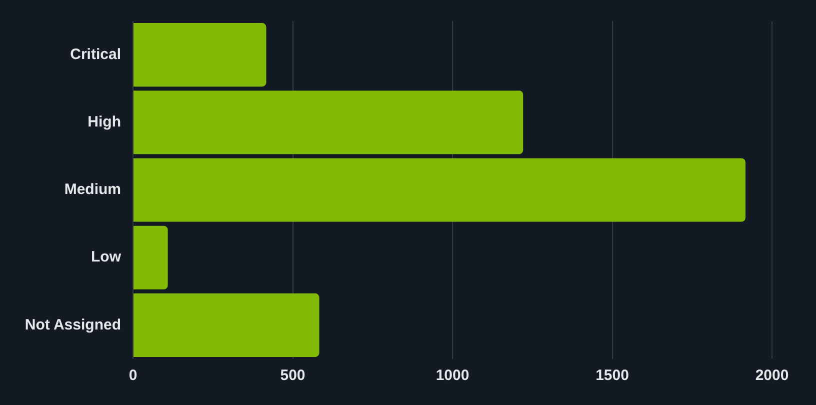  I want to click on y-tick-label: Critical, so click(95, 54).